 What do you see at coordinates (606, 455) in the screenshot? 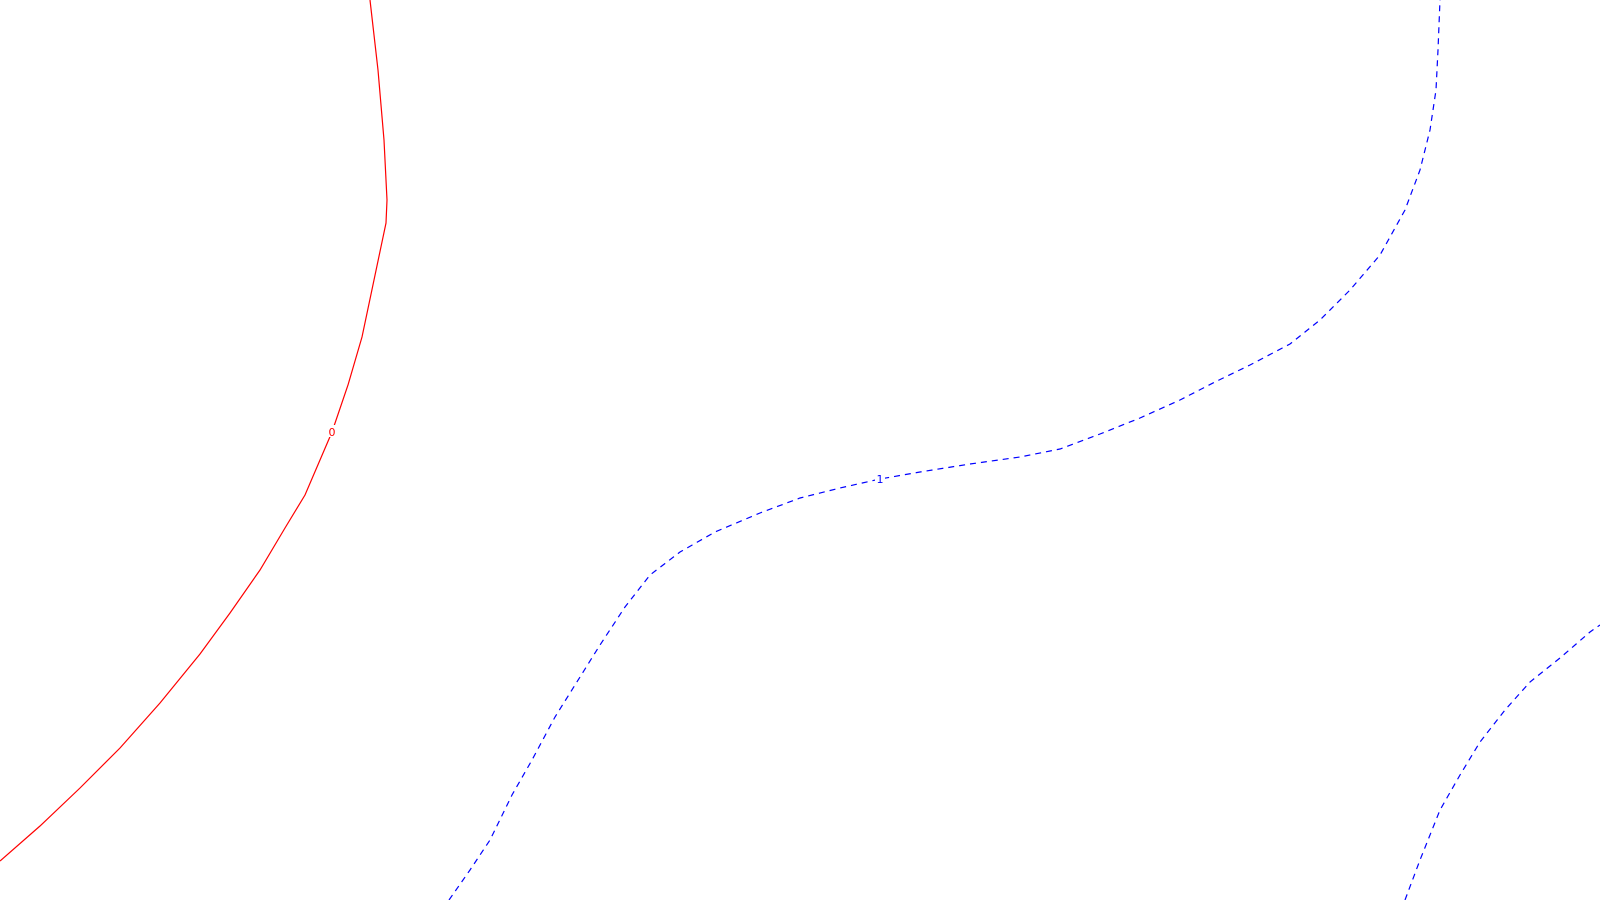
I see `contour-labels: 01` at bounding box center [606, 455].